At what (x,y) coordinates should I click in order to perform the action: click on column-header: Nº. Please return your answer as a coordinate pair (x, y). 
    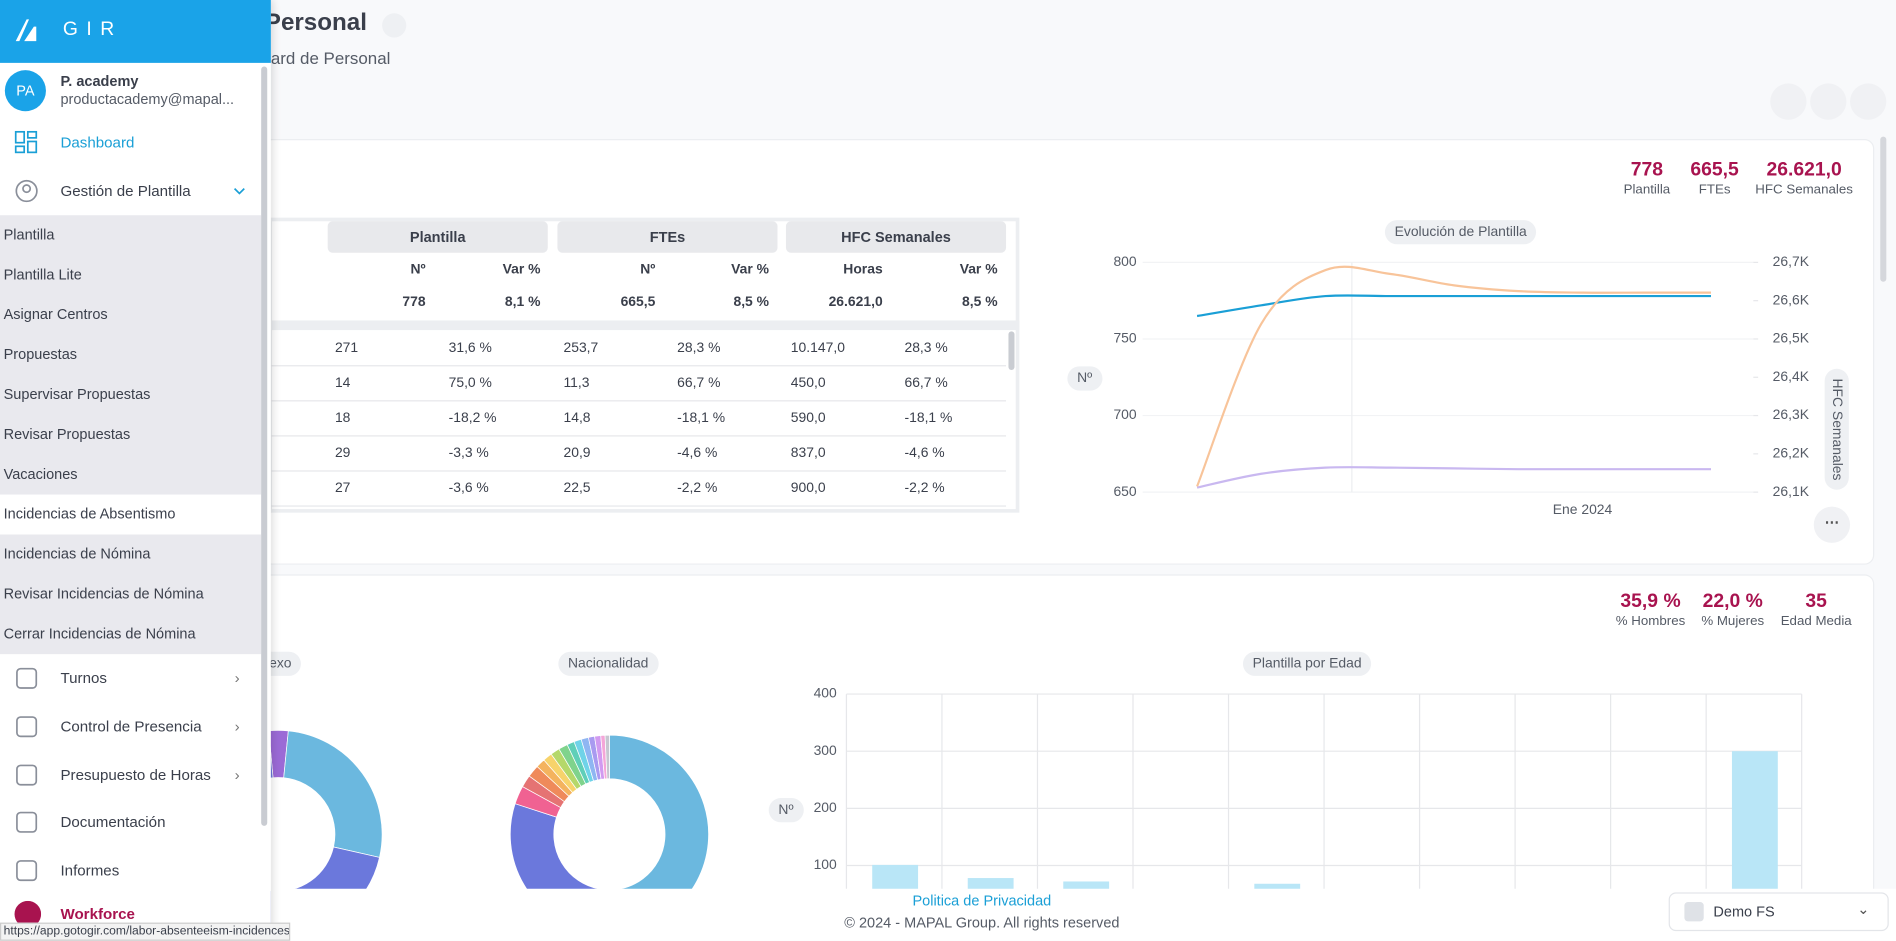
    Looking at the image, I should click on (648, 269).